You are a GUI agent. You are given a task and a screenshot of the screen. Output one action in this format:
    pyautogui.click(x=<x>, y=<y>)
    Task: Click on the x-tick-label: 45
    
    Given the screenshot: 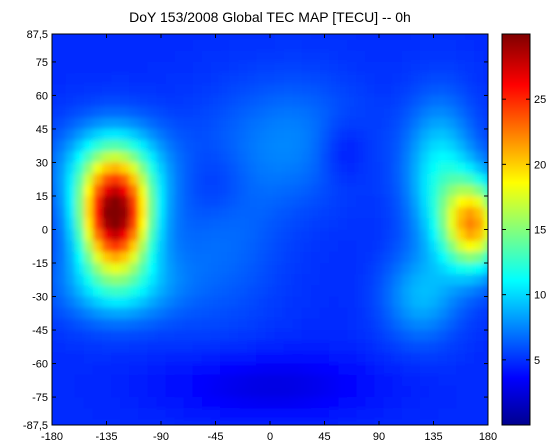 What is the action you would take?
    pyautogui.click(x=324, y=437)
    